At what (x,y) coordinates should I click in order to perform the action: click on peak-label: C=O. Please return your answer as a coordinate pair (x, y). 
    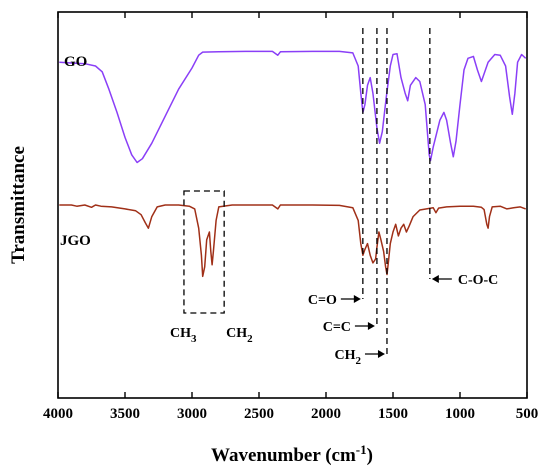
    Looking at the image, I should click on (322, 300).